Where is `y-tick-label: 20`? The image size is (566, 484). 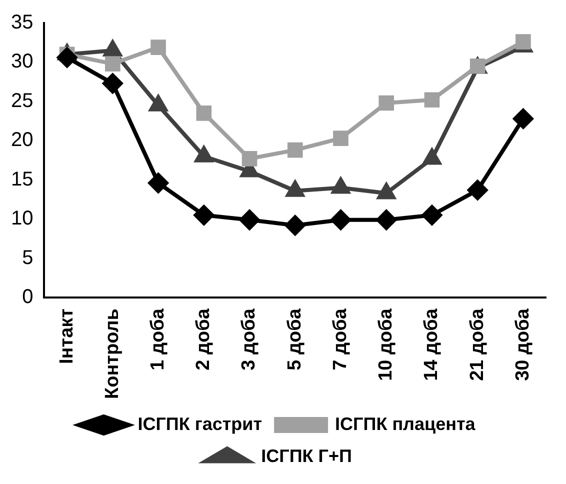
y-tick-label: 20 is located at coordinates (22, 140).